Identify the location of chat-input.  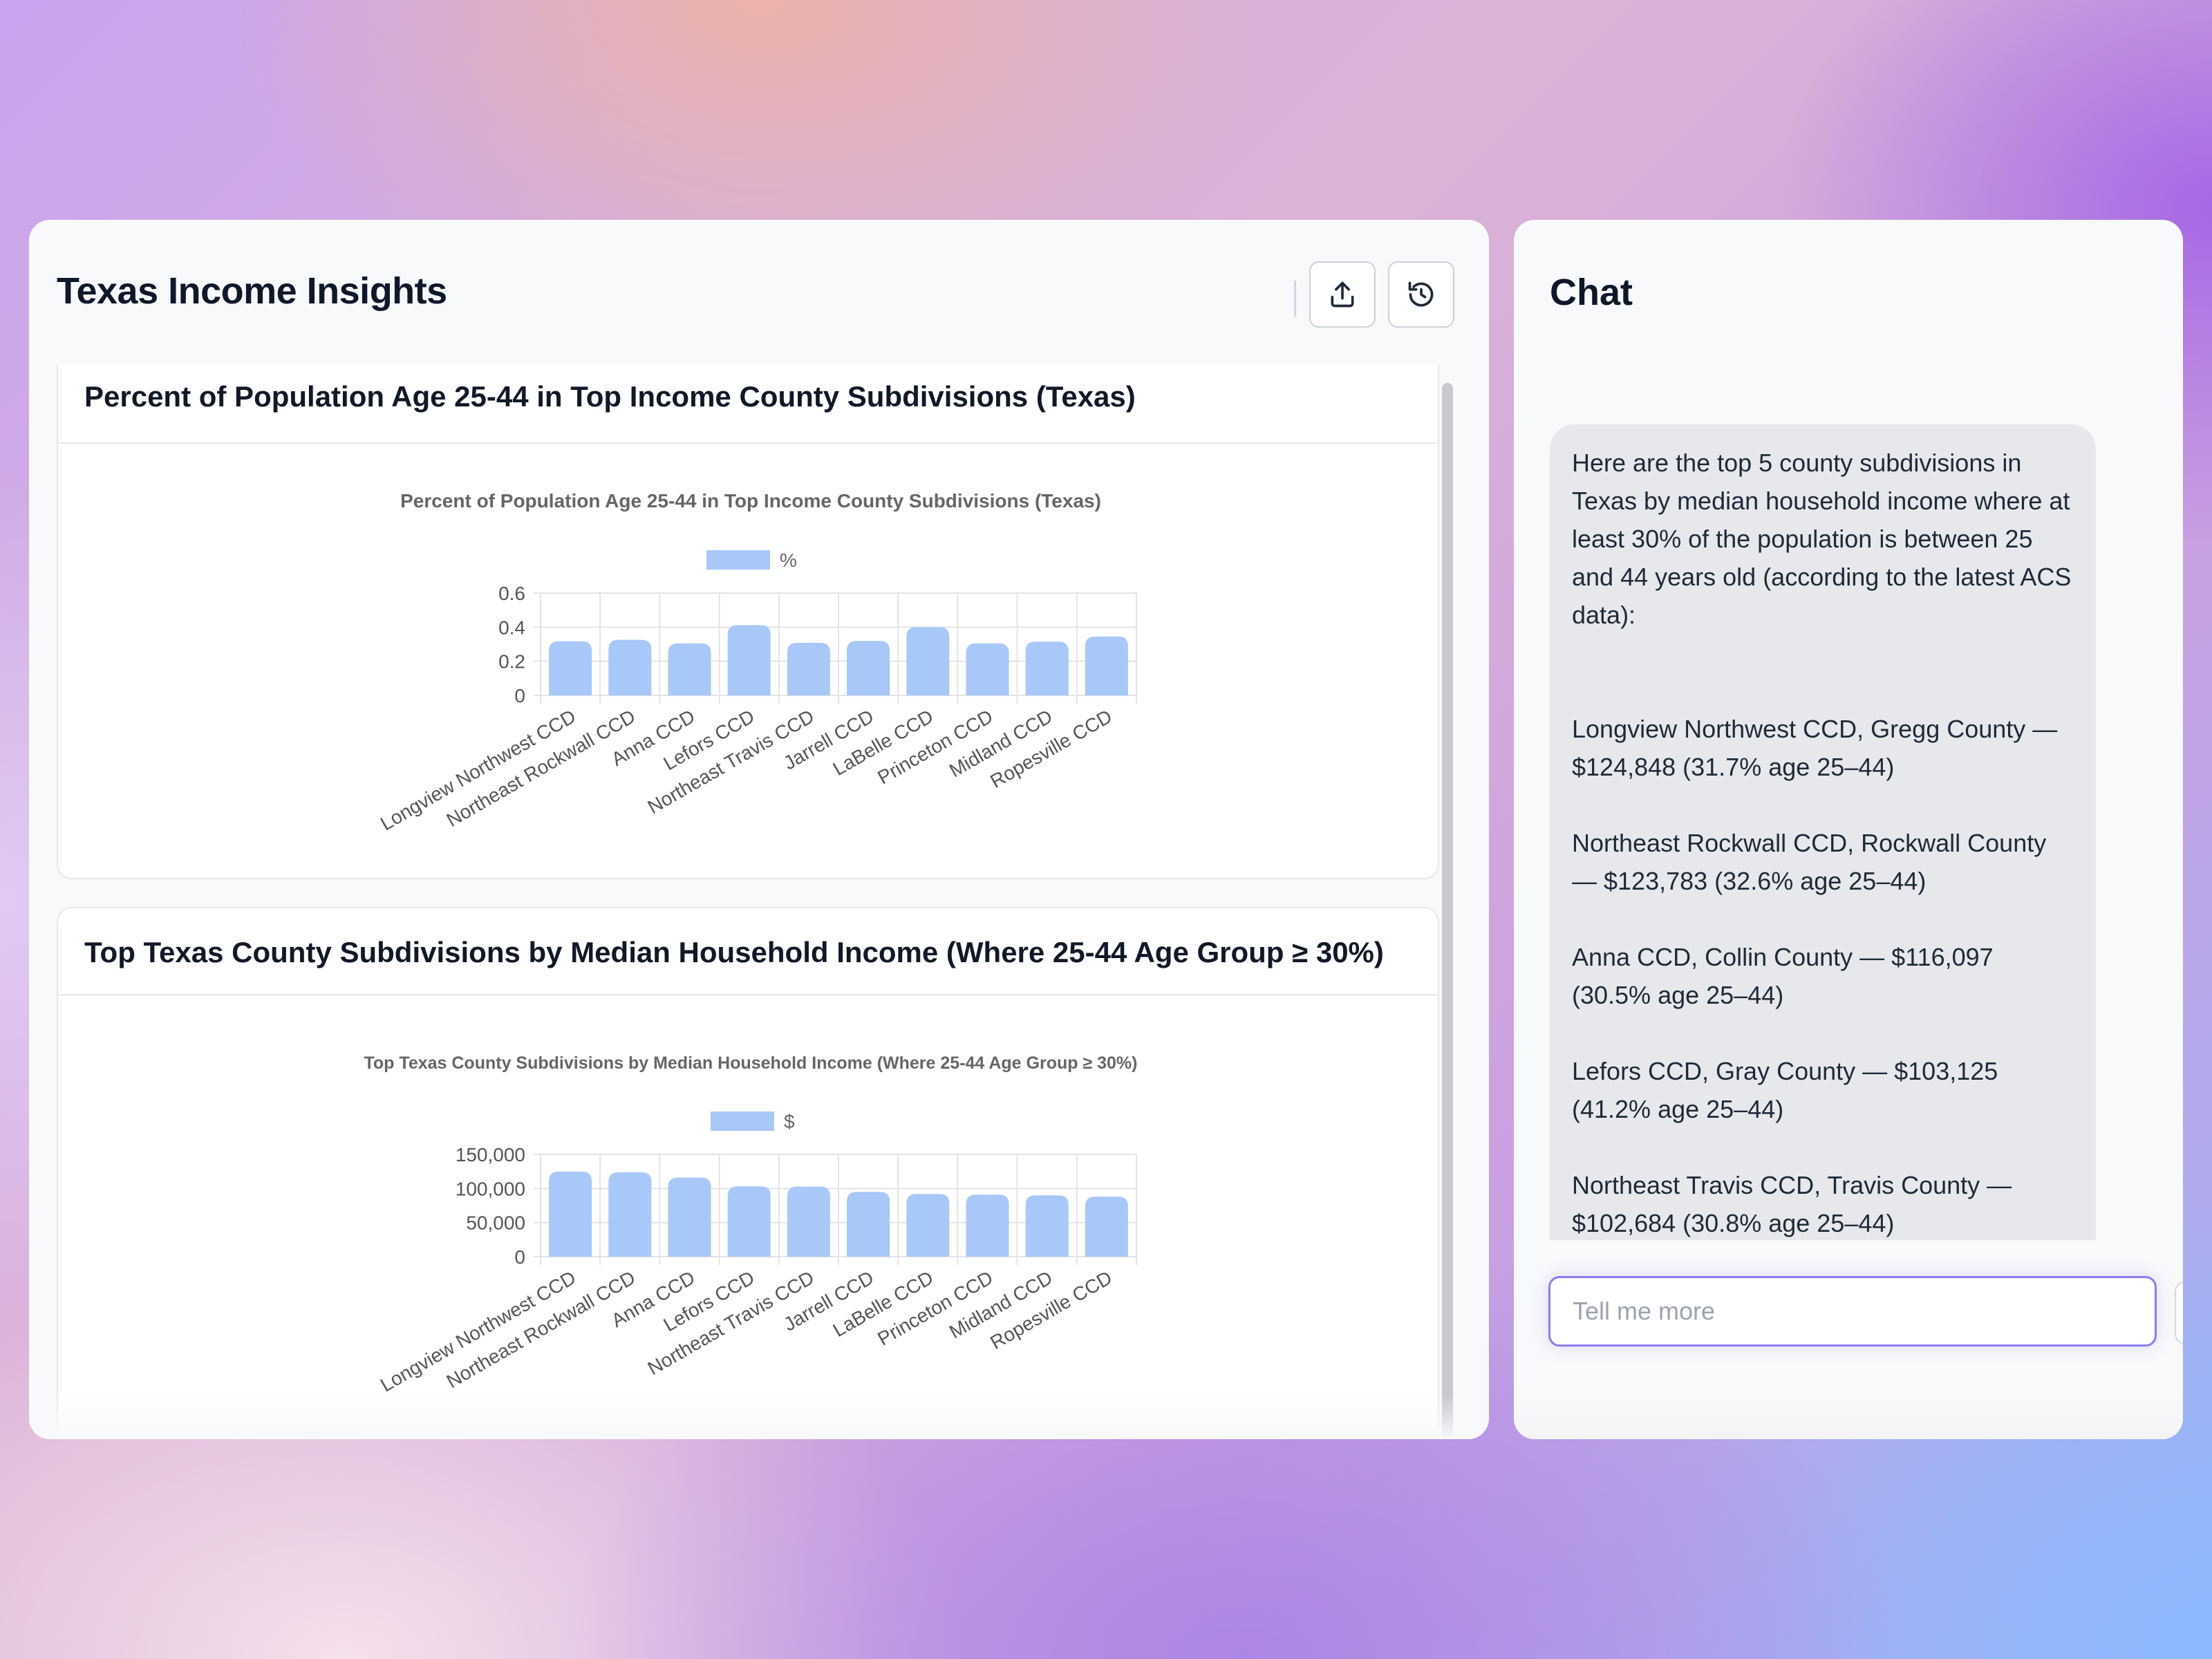
(1853, 1311).